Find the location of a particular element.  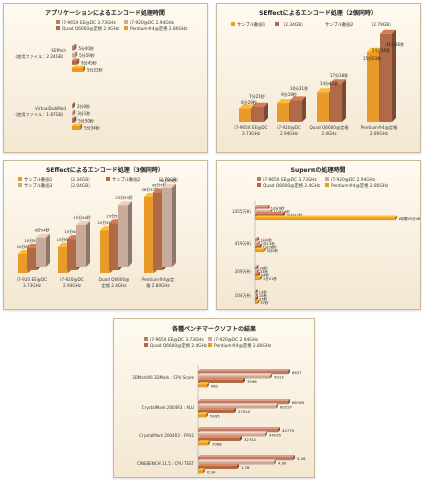

data-label: 5分59秒 is located at coordinates (87, 55).